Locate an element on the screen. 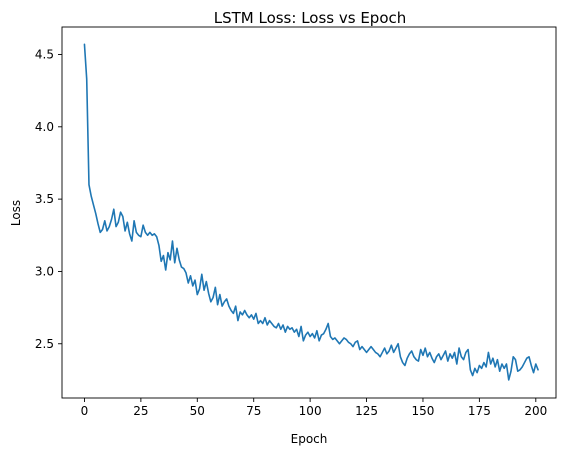 This screenshot has height=455, width=567. x-tick-label: 100 is located at coordinates (310, 411).